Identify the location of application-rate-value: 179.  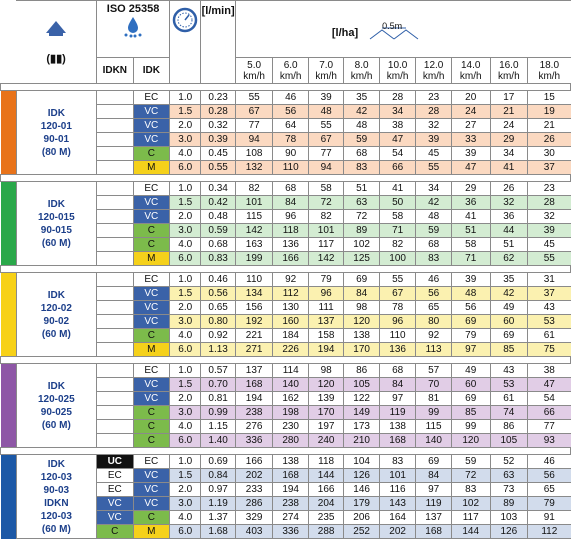
(361, 503).